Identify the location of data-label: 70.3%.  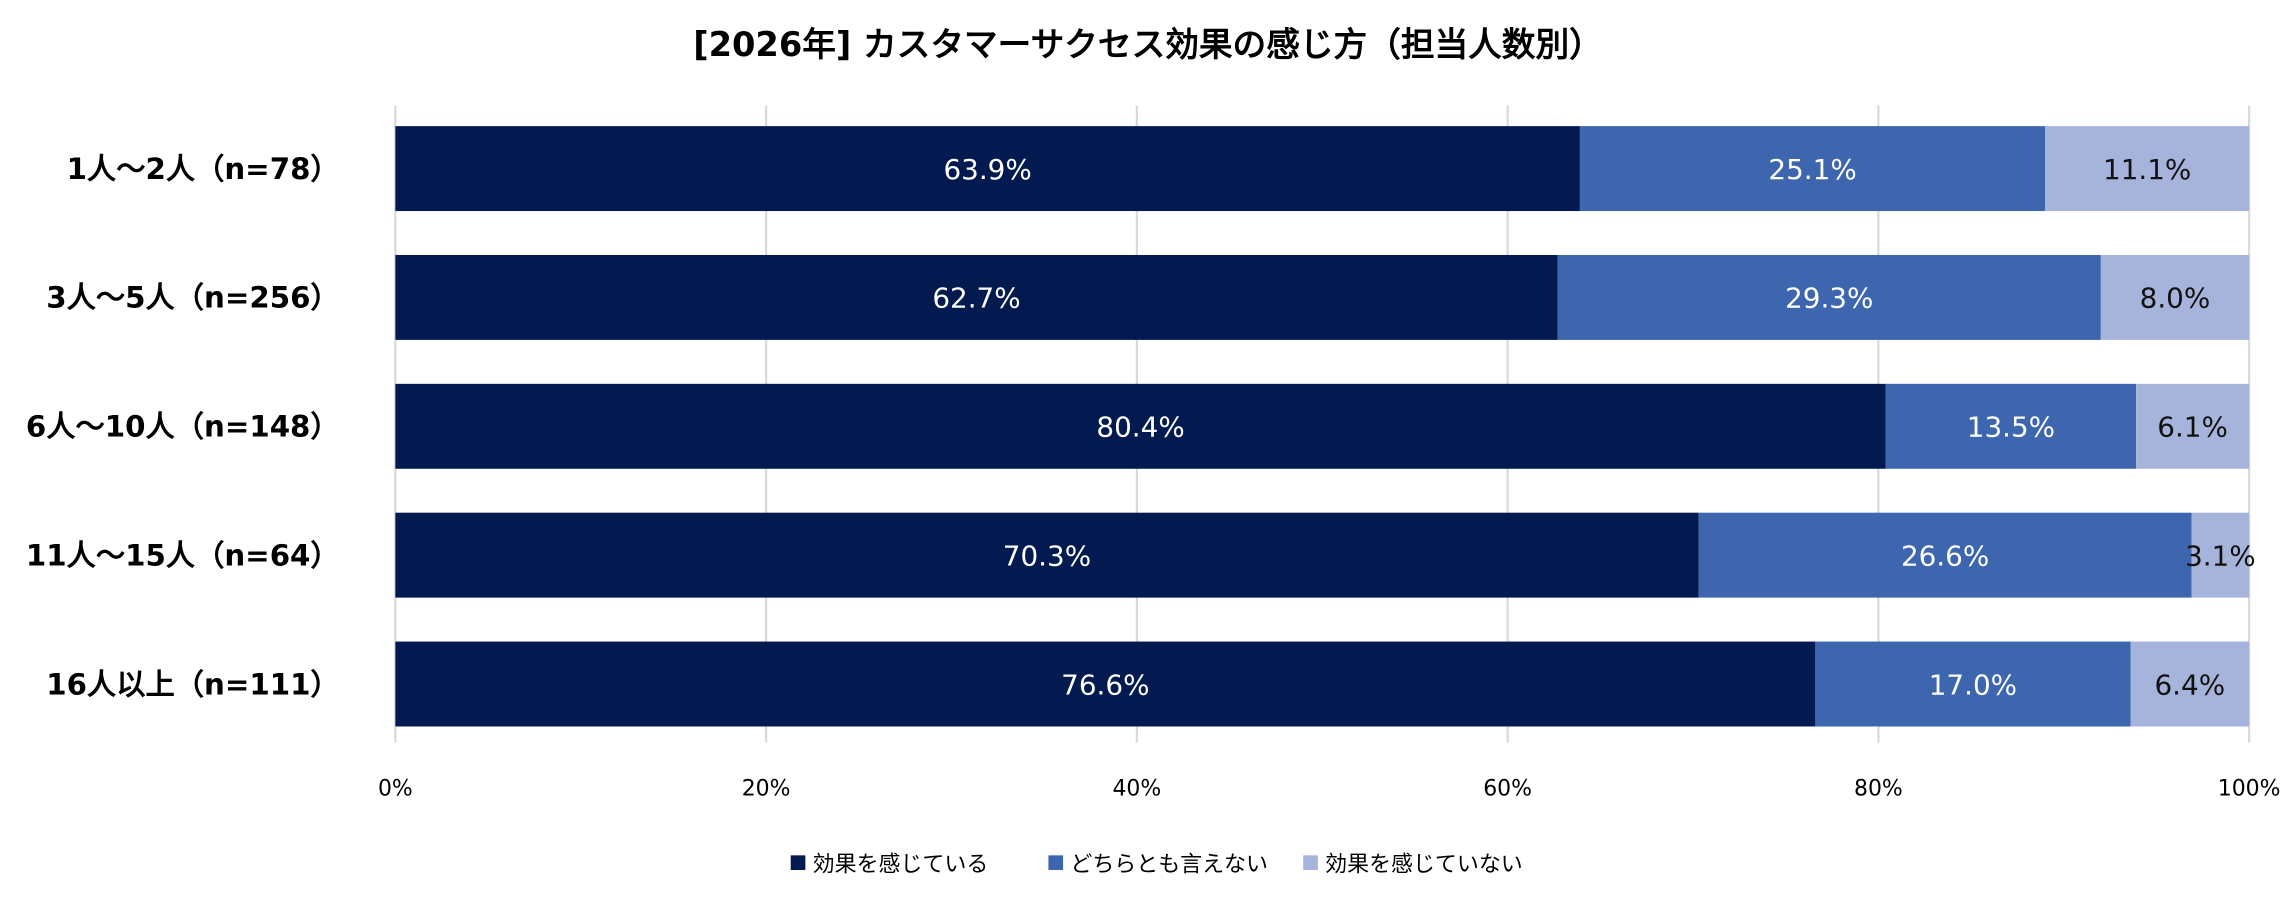
(1047, 555).